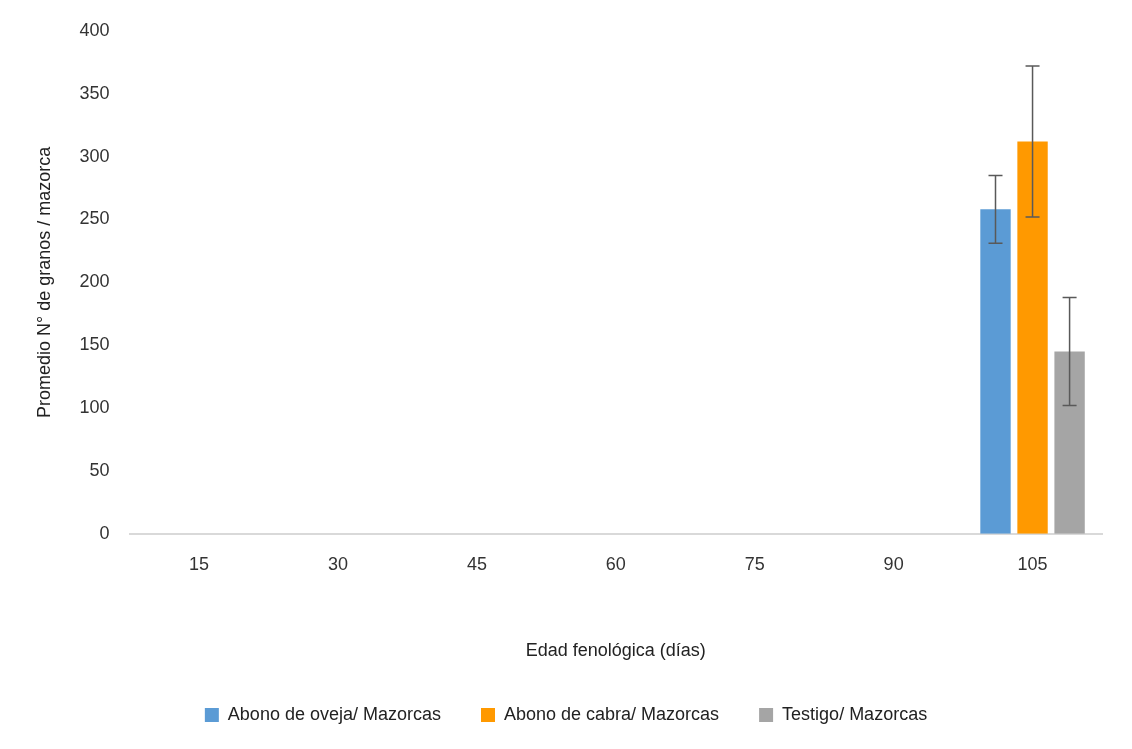 The height and width of the screenshot is (749, 1132). I want to click on y-tick-label: 250, so click(94, 218).